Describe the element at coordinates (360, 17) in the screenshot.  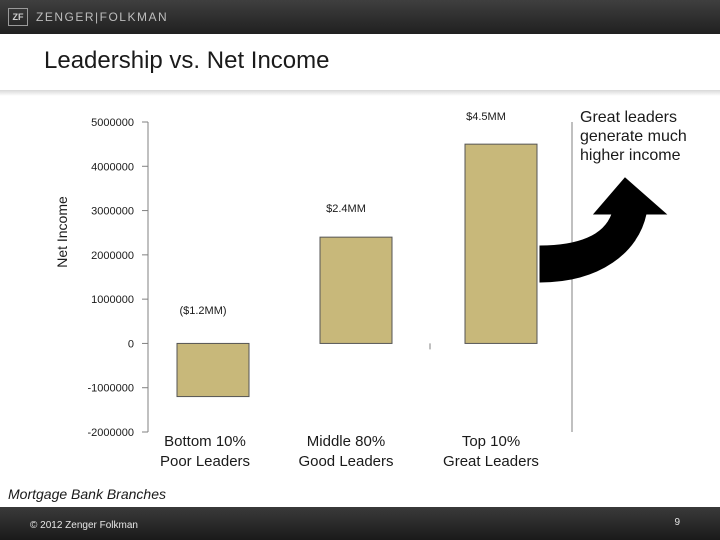
I see `top-banner: ZF ZENGER|FOLKMAN` at that location.